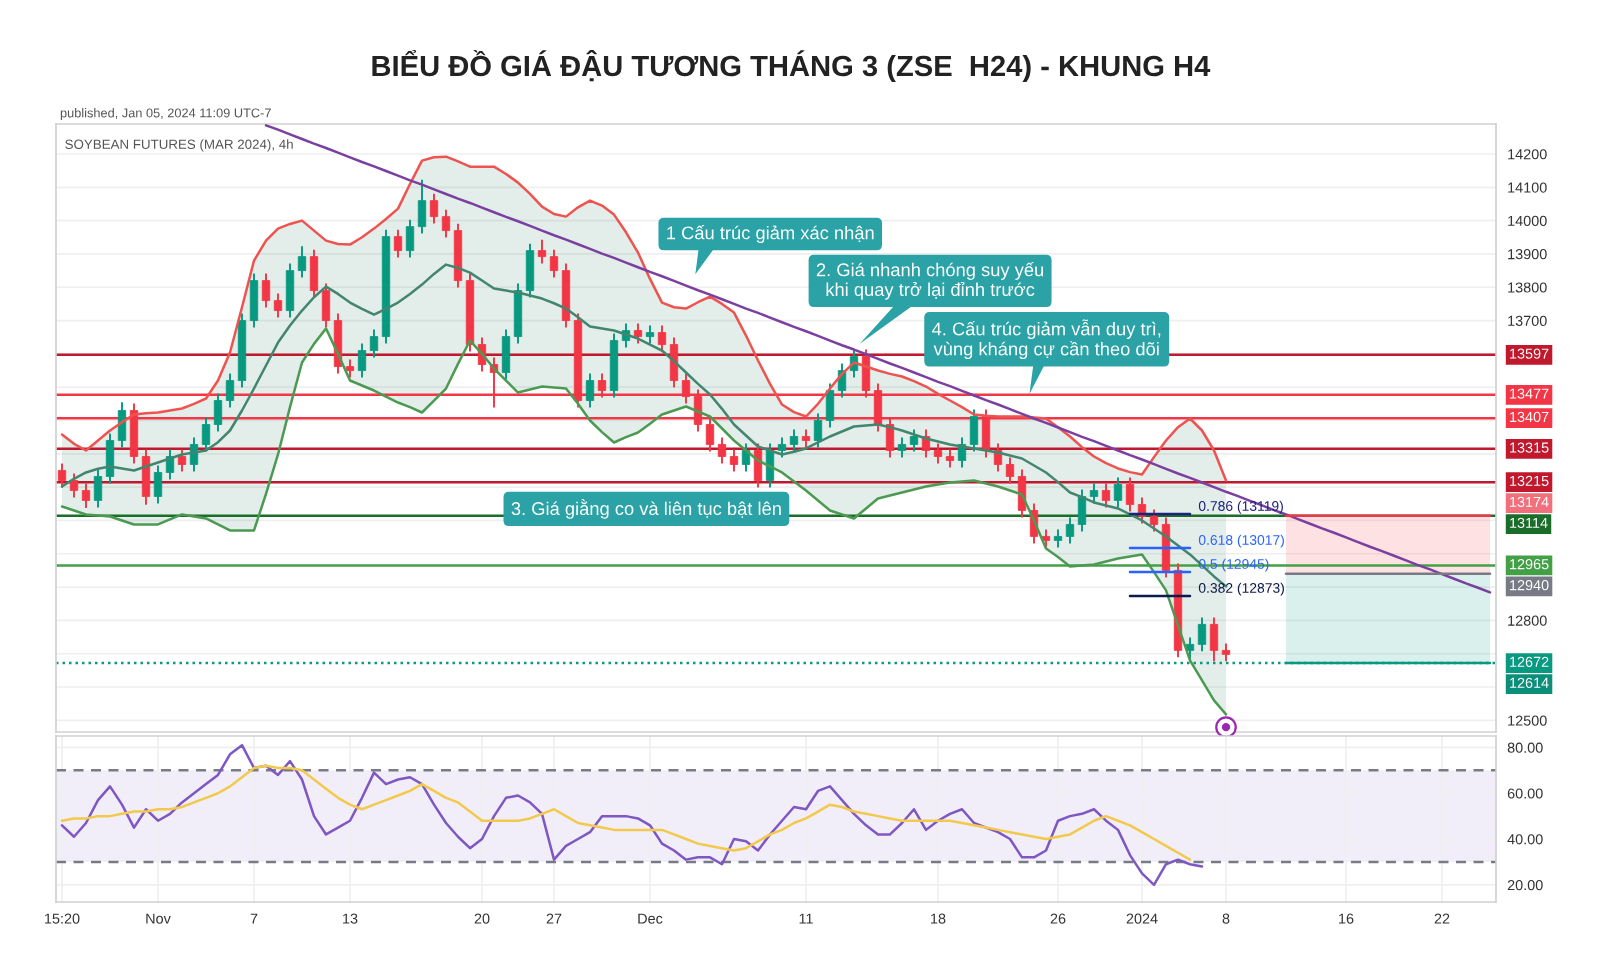 The image size is (1600, 976). What do you see at coordinates (770, 234) in the screenshot?
I see `annotation: 1 Cấu trúc giảm xác nhận` at bounding box center [770, 234].